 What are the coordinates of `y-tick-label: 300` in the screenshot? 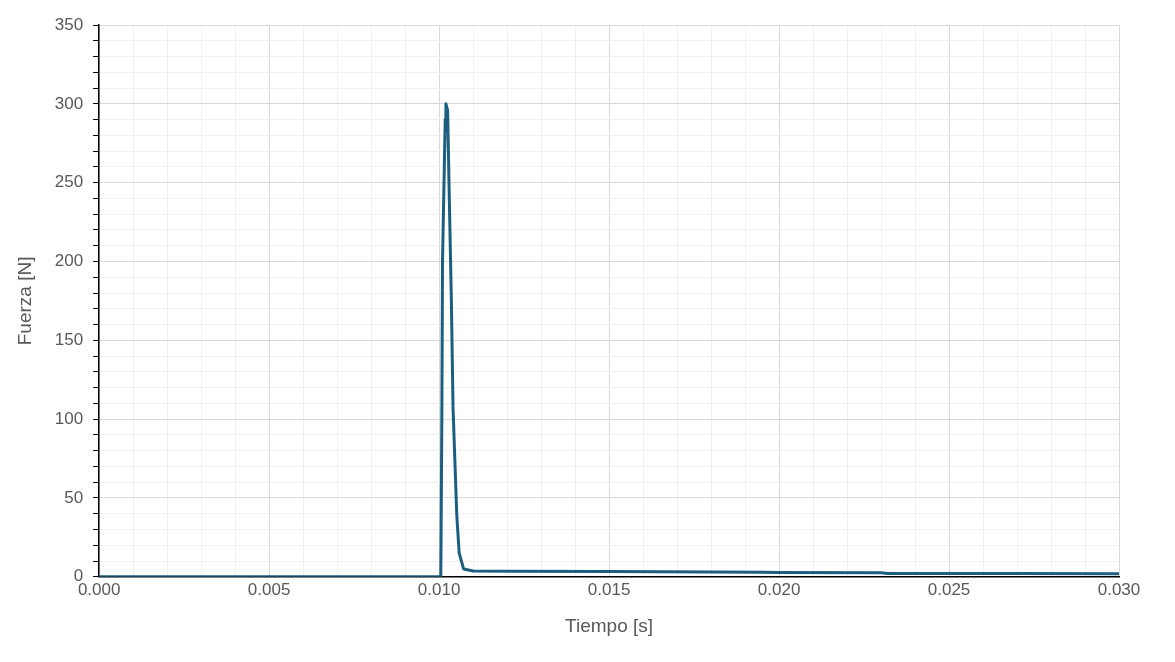 It's located at (69, 103).